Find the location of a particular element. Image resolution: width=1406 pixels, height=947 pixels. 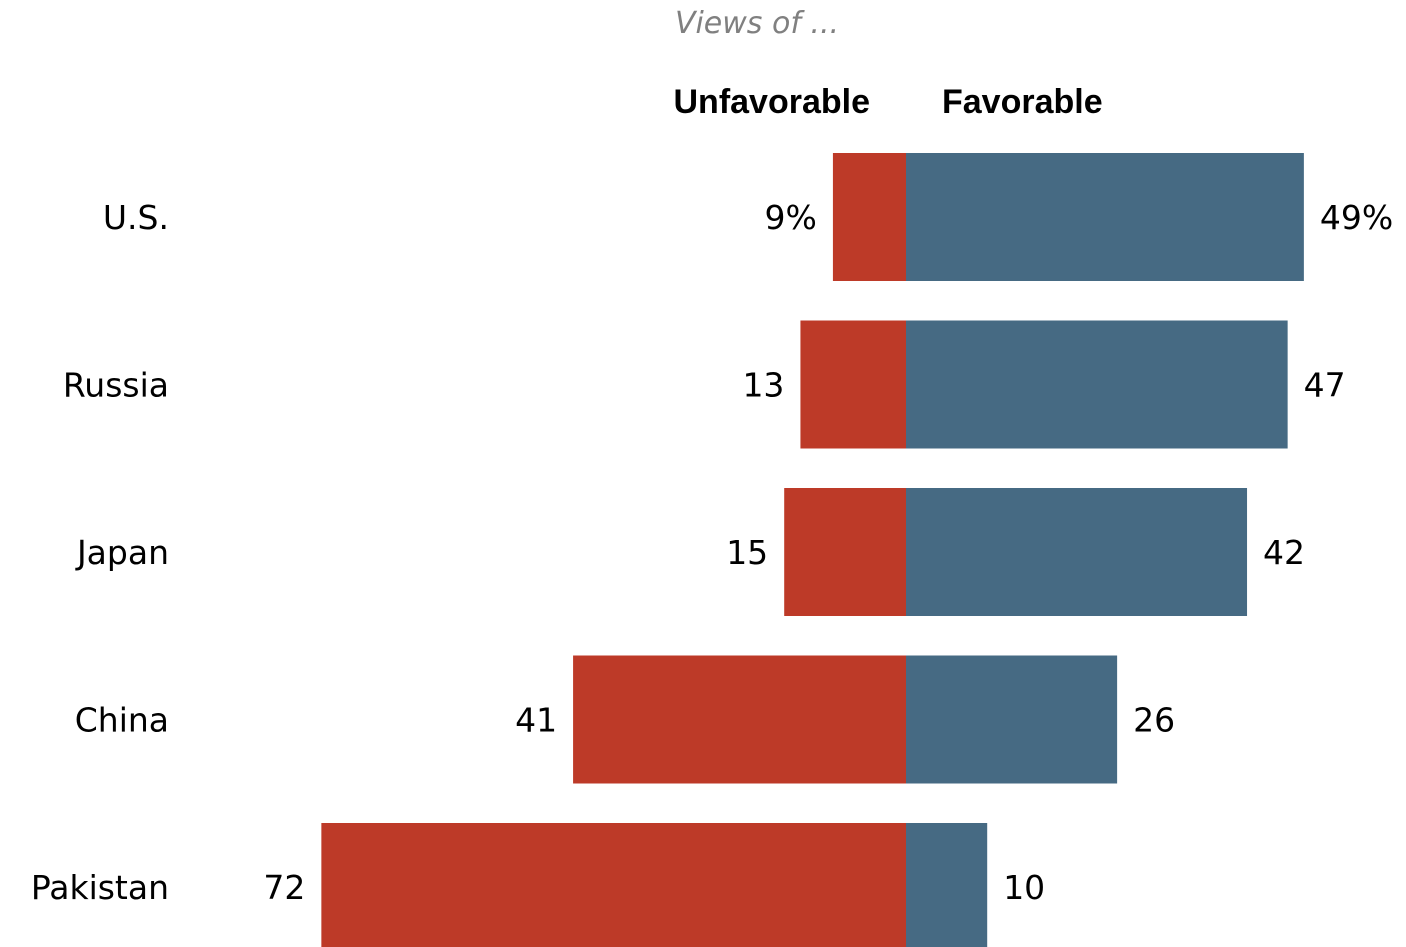

category-label: Pakistan is located at coordinates (100, 887).